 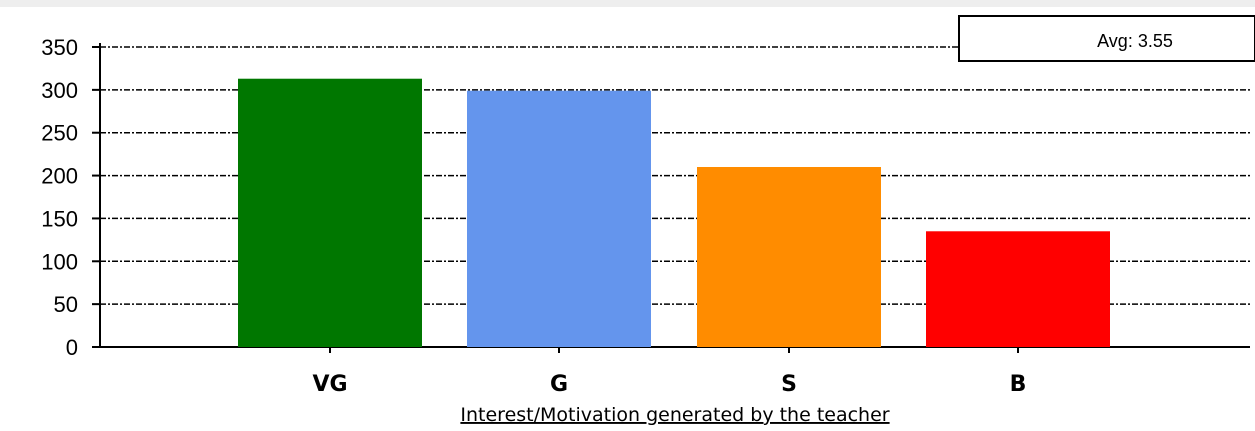 What do you see at coordinates (1135, 41) in the screenshot?
I see `avg-annotation: Avg: 3.55` at bounding box center [1135, 41].